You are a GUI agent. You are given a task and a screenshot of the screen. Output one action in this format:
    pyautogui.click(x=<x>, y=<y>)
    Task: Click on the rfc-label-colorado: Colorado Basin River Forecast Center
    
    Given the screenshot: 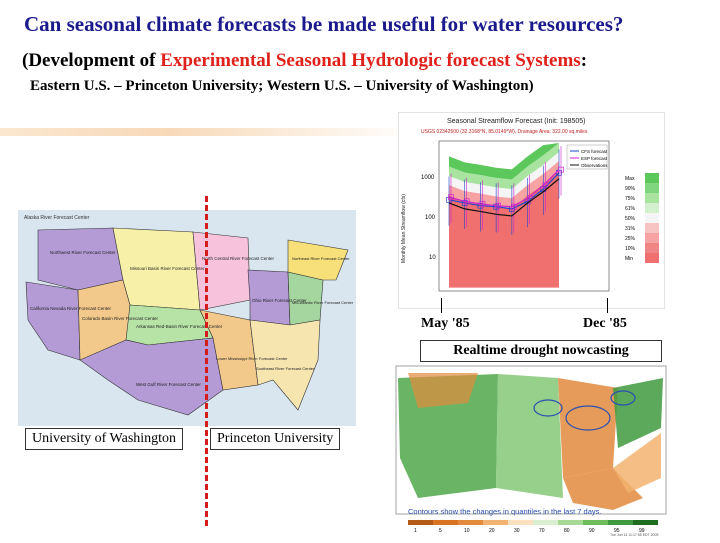 What is the action you would take?
    pyautogui.click(x=120, y=318)
    